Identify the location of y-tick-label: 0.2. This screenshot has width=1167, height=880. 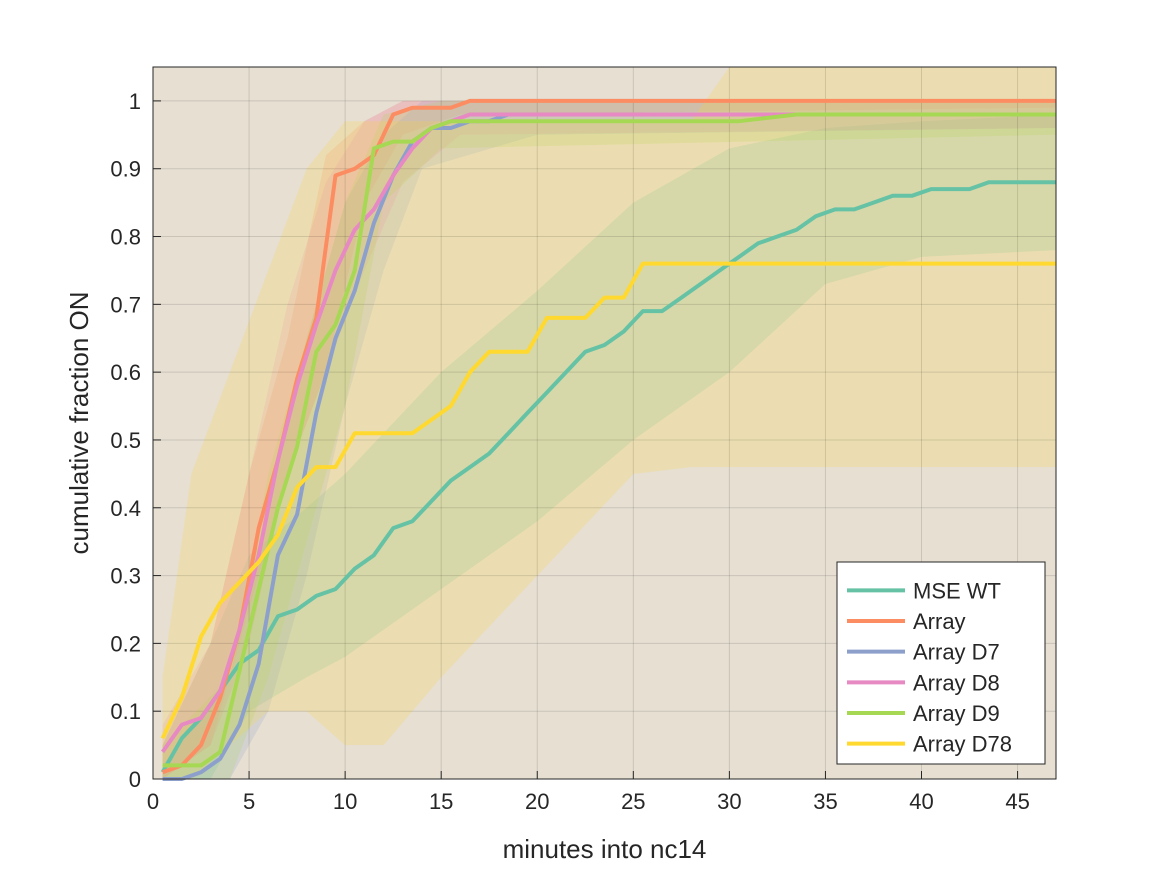
(125, 643).